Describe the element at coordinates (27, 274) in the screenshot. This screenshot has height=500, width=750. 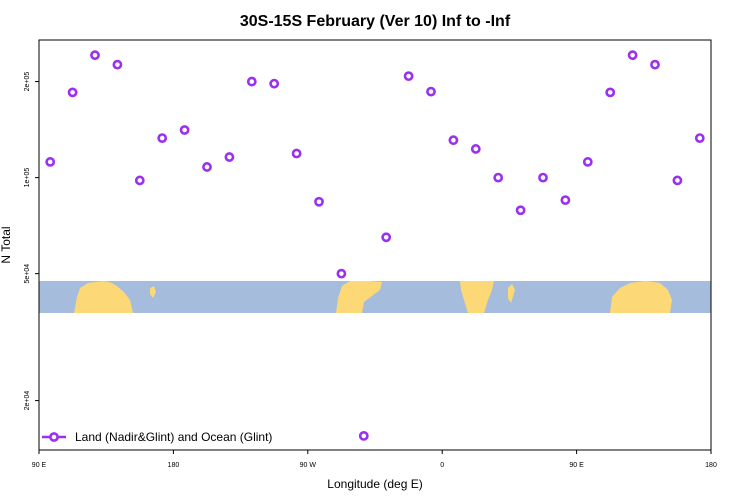
I see `y-tick-label: 5e+04` at that location.